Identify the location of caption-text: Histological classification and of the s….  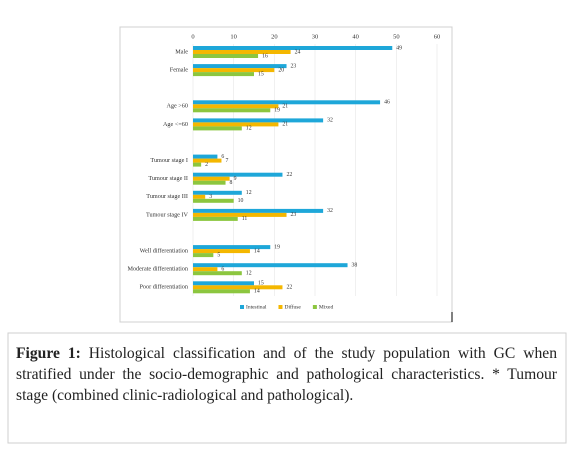
(286, 374).